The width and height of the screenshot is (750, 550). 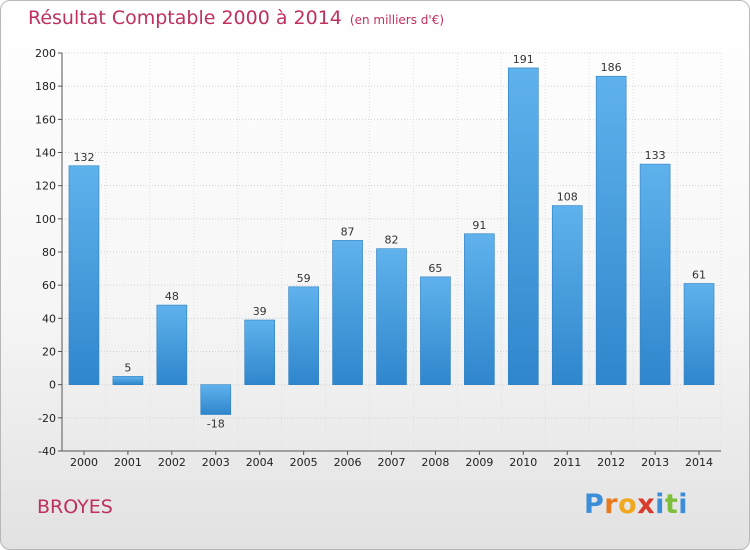 What do you see at coordinates (260, 462) in the screenshot?
I see `x-tick-label: 2004` at bounding box center [260, 462].